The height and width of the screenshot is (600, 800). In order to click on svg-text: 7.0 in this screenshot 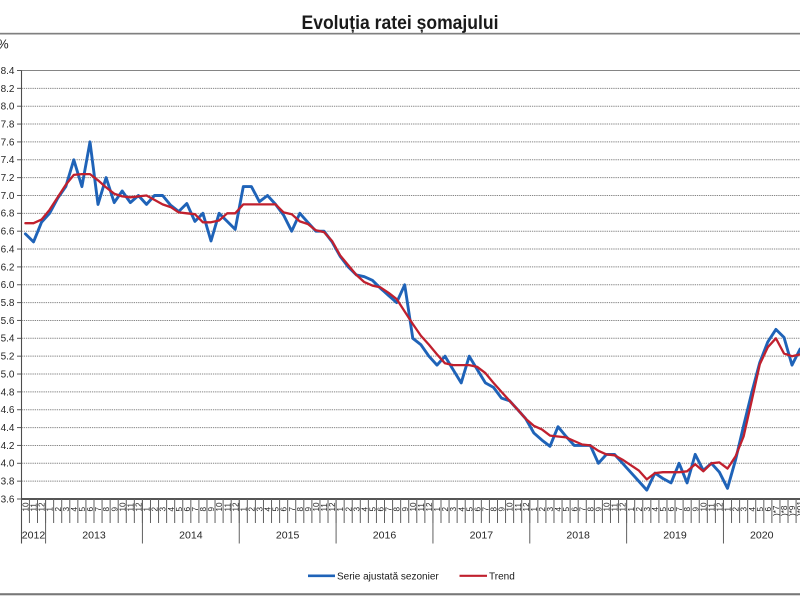, I will do `click(8, 196)`.